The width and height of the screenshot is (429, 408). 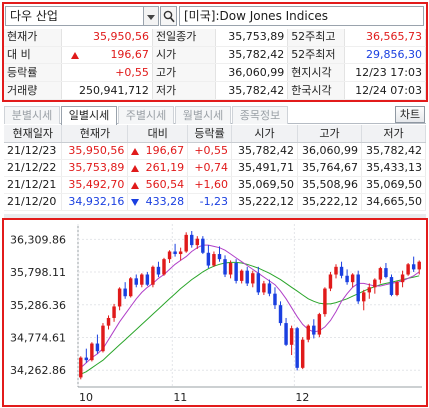 I want to click on tab-daily-quotes: 일별시세, so click(x=89, y=115).